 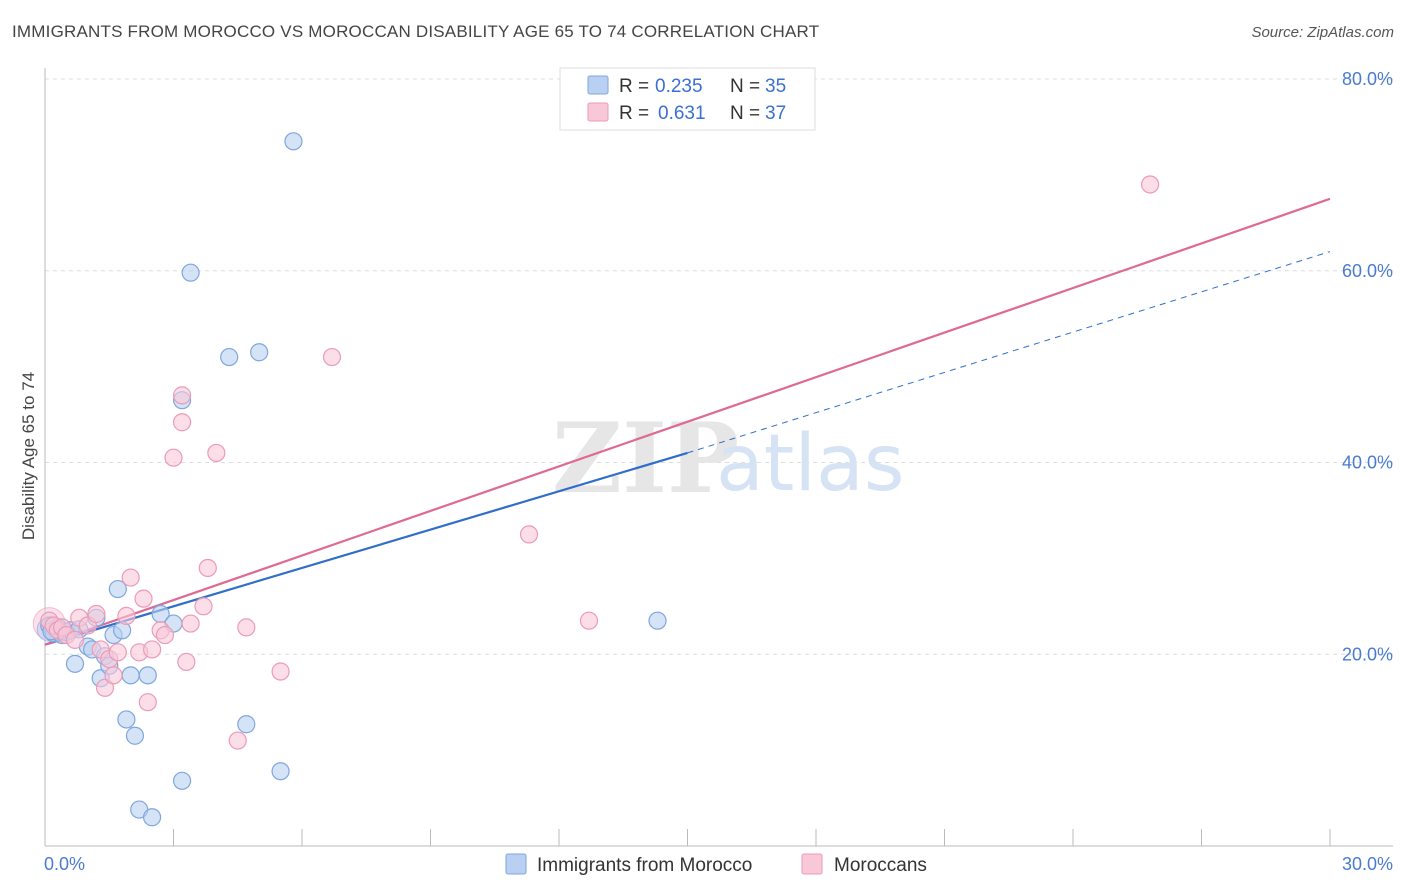 What do you see at coordinates (812, 864) in the screenshot?
I see `series-legend-swatch-pink` at bounding box center [812, 864].